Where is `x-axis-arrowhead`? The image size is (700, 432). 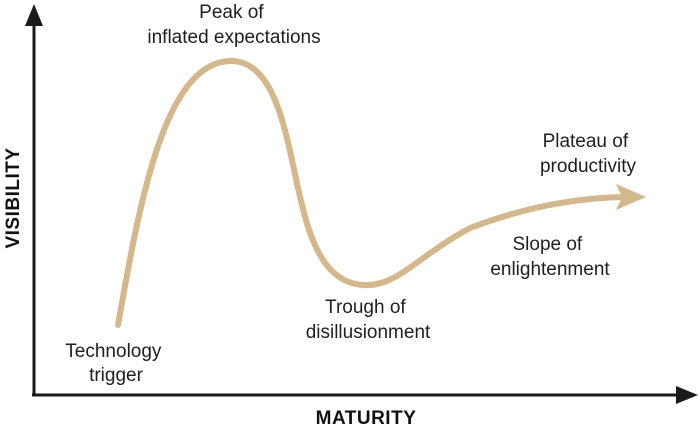
x-axis-arrowhead is located at coordinates (687, 395).